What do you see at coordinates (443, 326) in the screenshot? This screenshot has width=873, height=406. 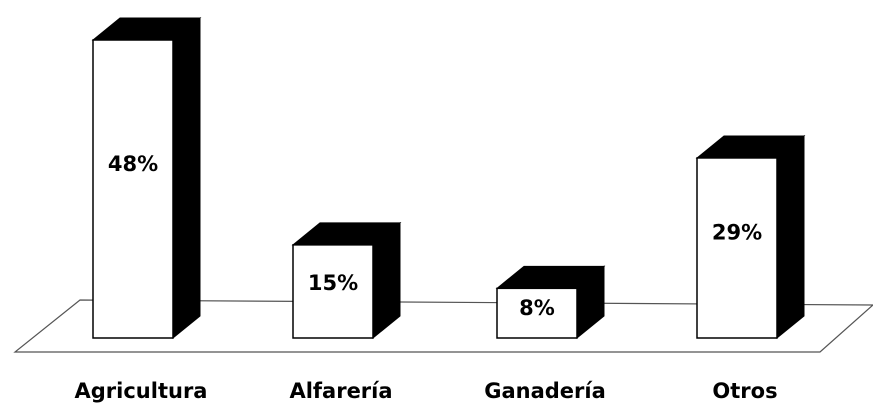 I see `floor` at bounding box center [443, 326].